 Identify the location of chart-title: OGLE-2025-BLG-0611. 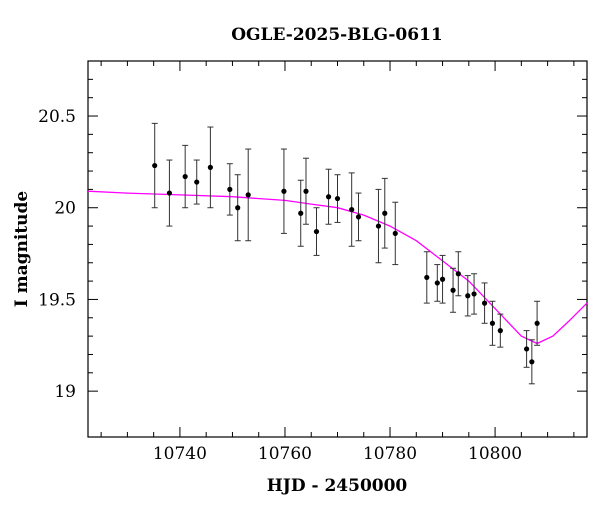
(337, 35).